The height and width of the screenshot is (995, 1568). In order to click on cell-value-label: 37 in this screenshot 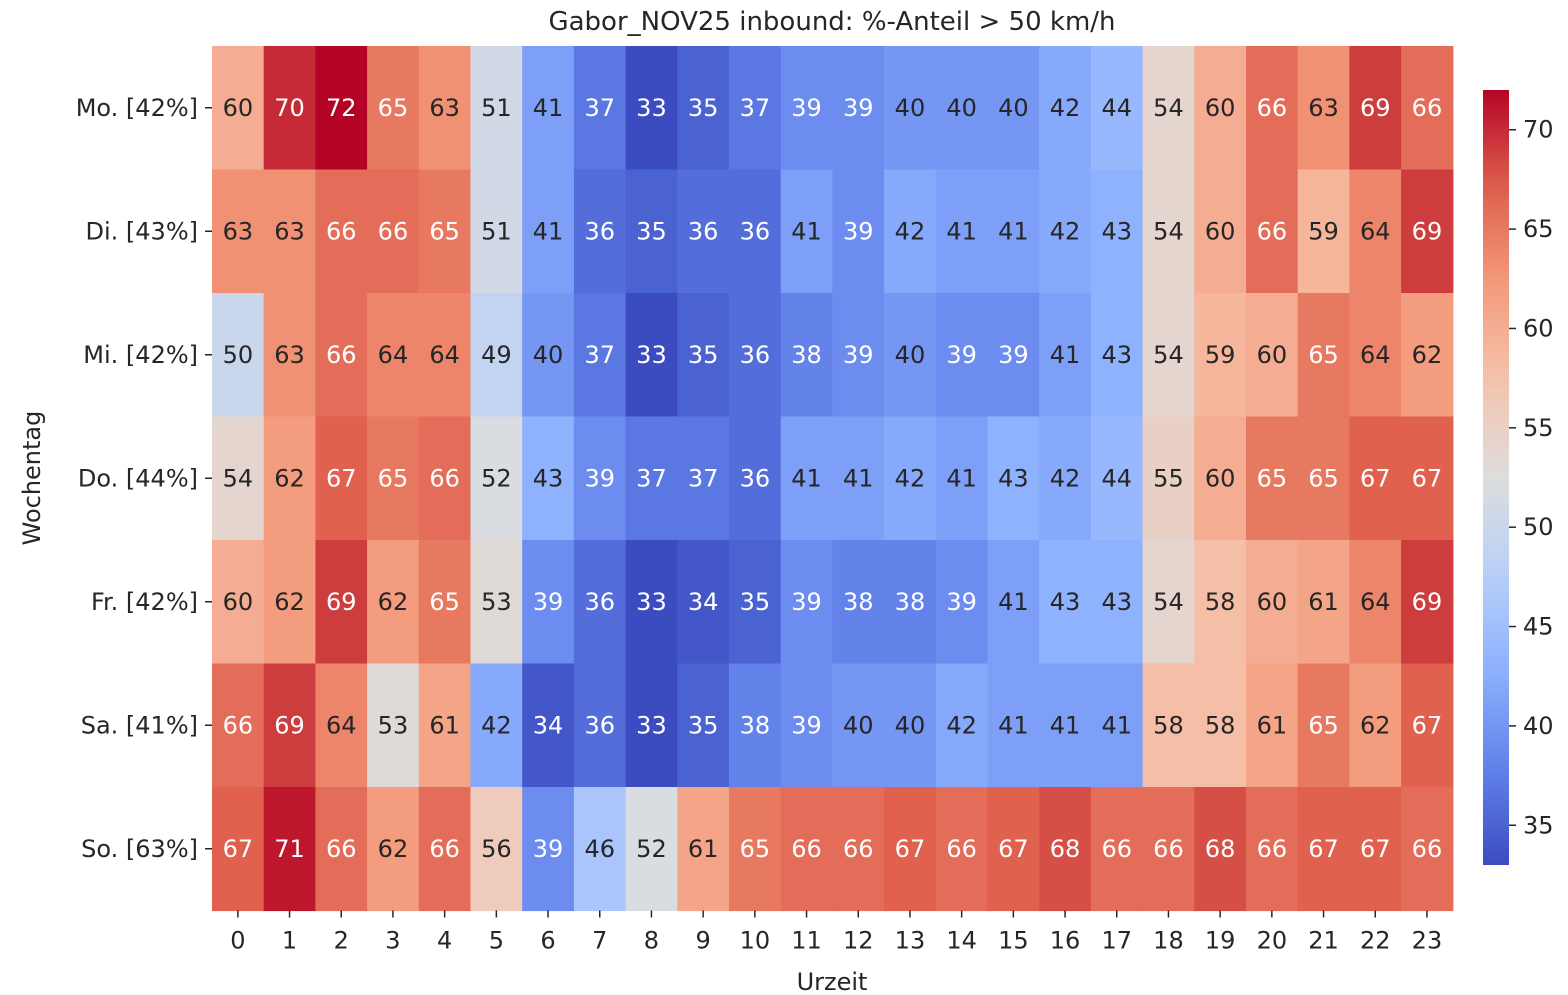, I will do `click(703, 478)`.